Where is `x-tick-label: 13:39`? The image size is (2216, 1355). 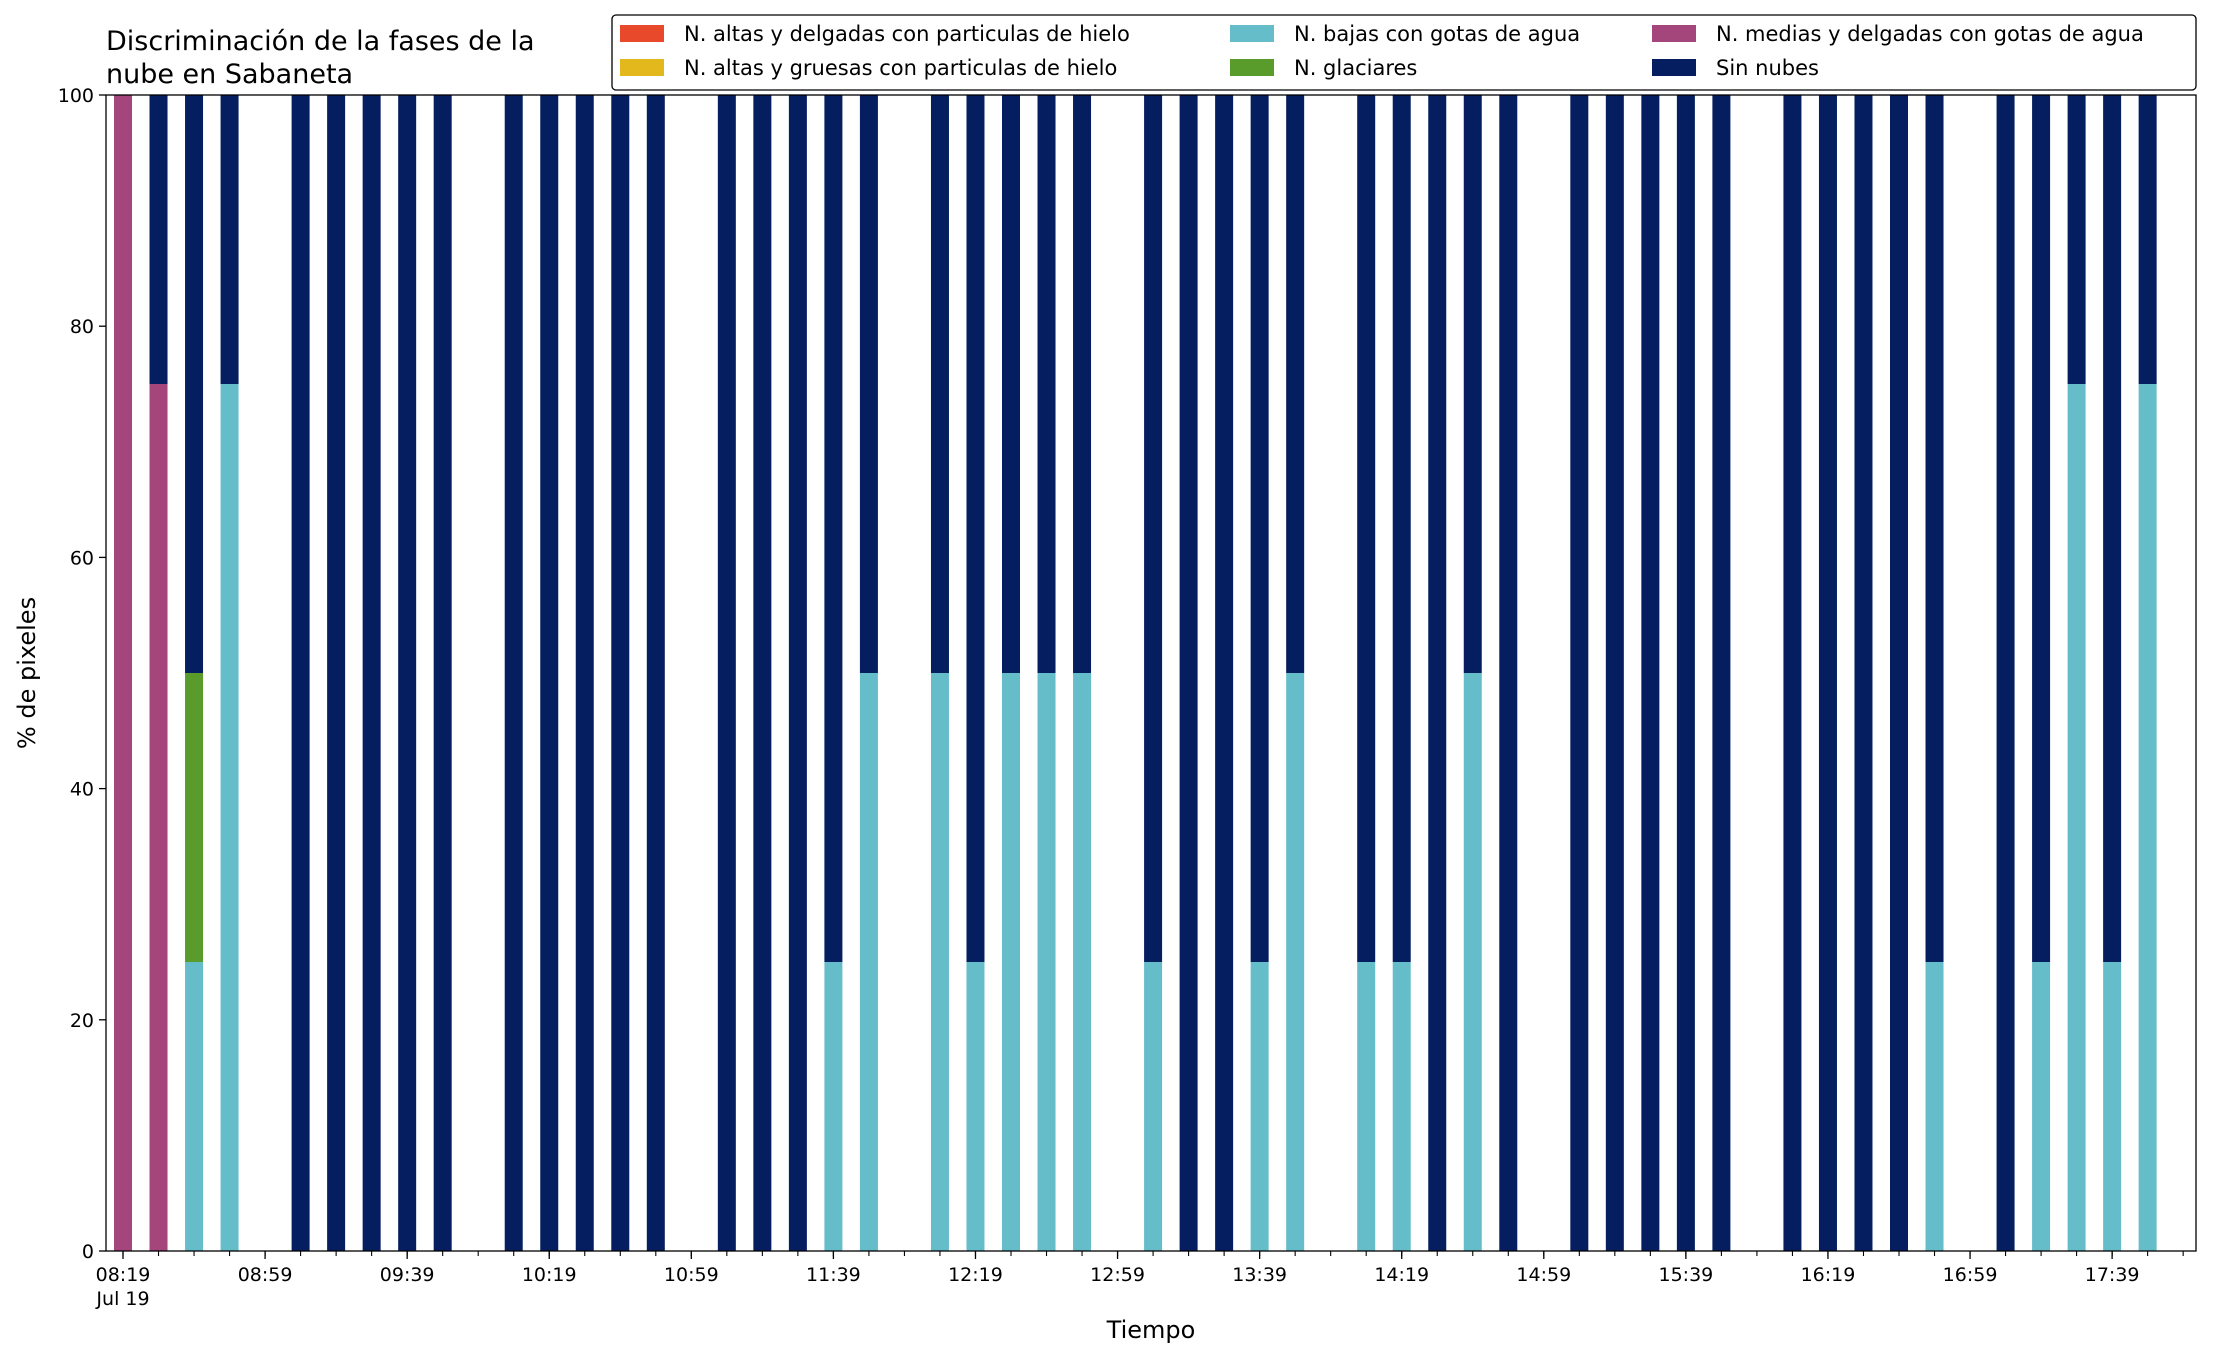
x-tick-label: 13:39 is located at coordinates (1259, 1275).